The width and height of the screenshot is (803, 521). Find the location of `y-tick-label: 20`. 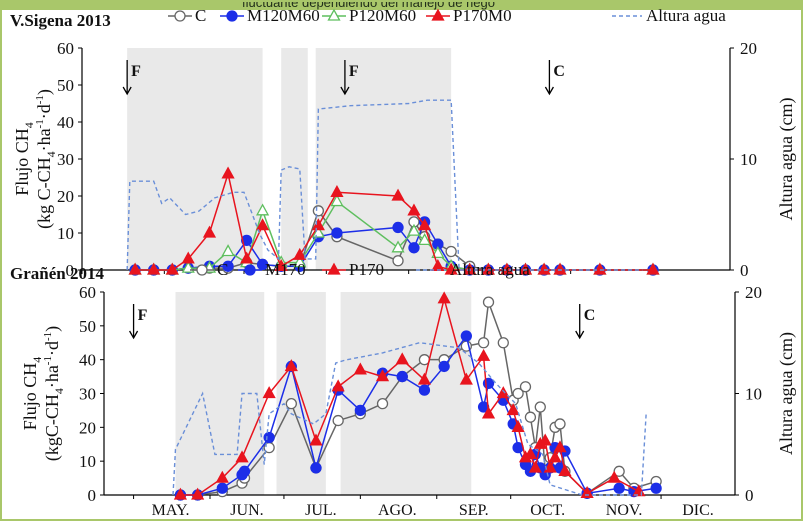

y-tick-label: 20 is located at coordinates (65, 196).